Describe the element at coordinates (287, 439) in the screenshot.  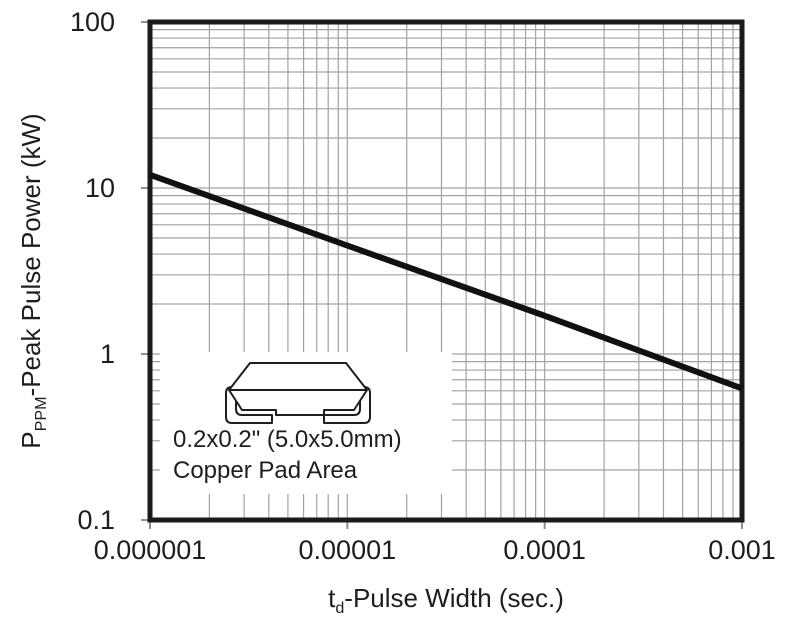
I see `inset-pad-size-label: 0.2x0.2" (5.0x5.0mm)` at that location.